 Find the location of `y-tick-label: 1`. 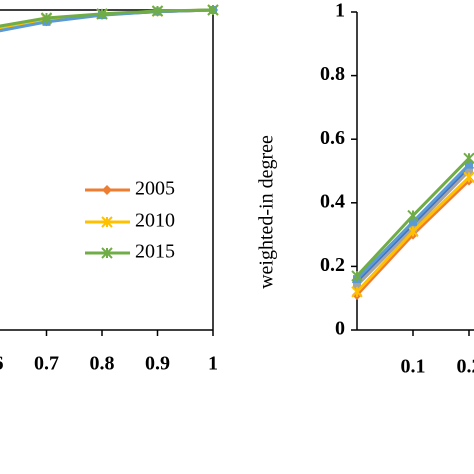

y-tick-label: 1 is located at coordinates (340, 11).